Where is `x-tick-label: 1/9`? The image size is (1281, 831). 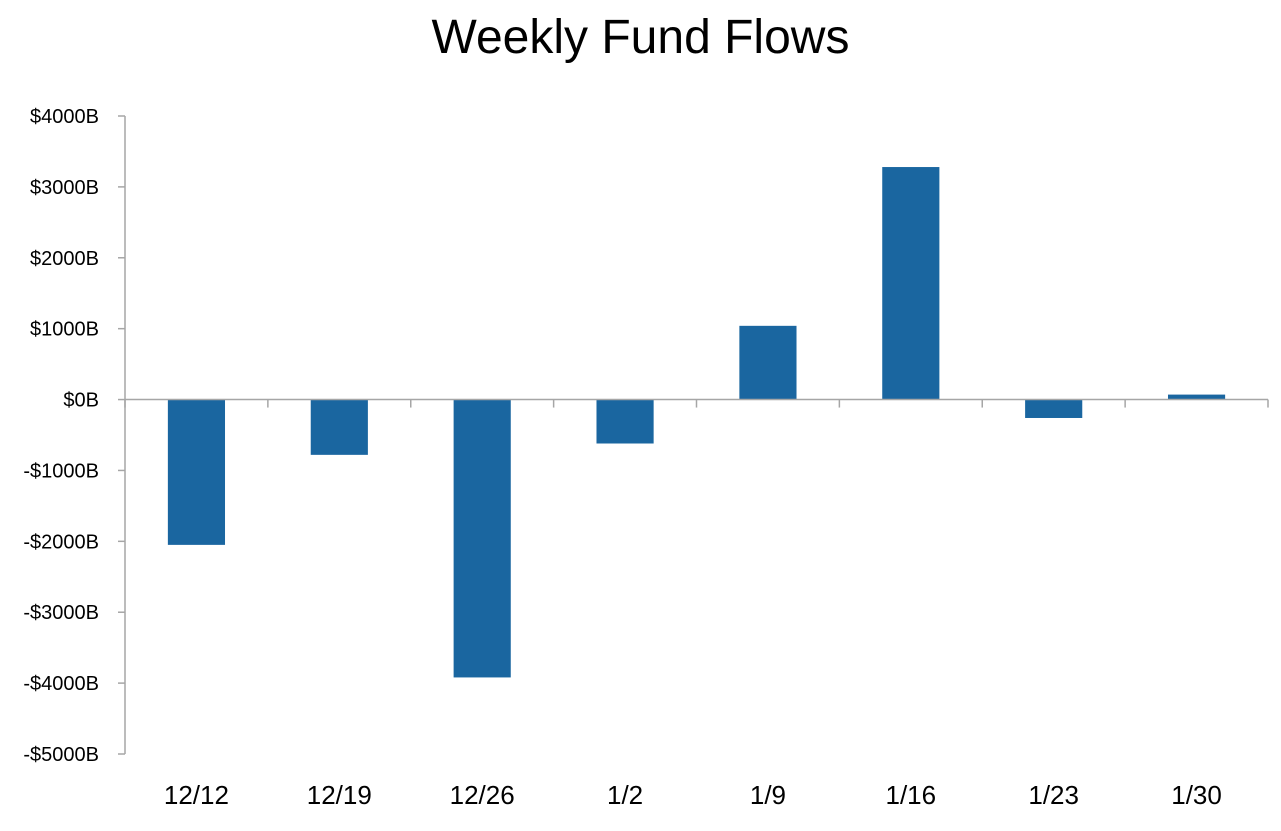 x-tick-label: 1/9 is located at coordinates (768, 795).